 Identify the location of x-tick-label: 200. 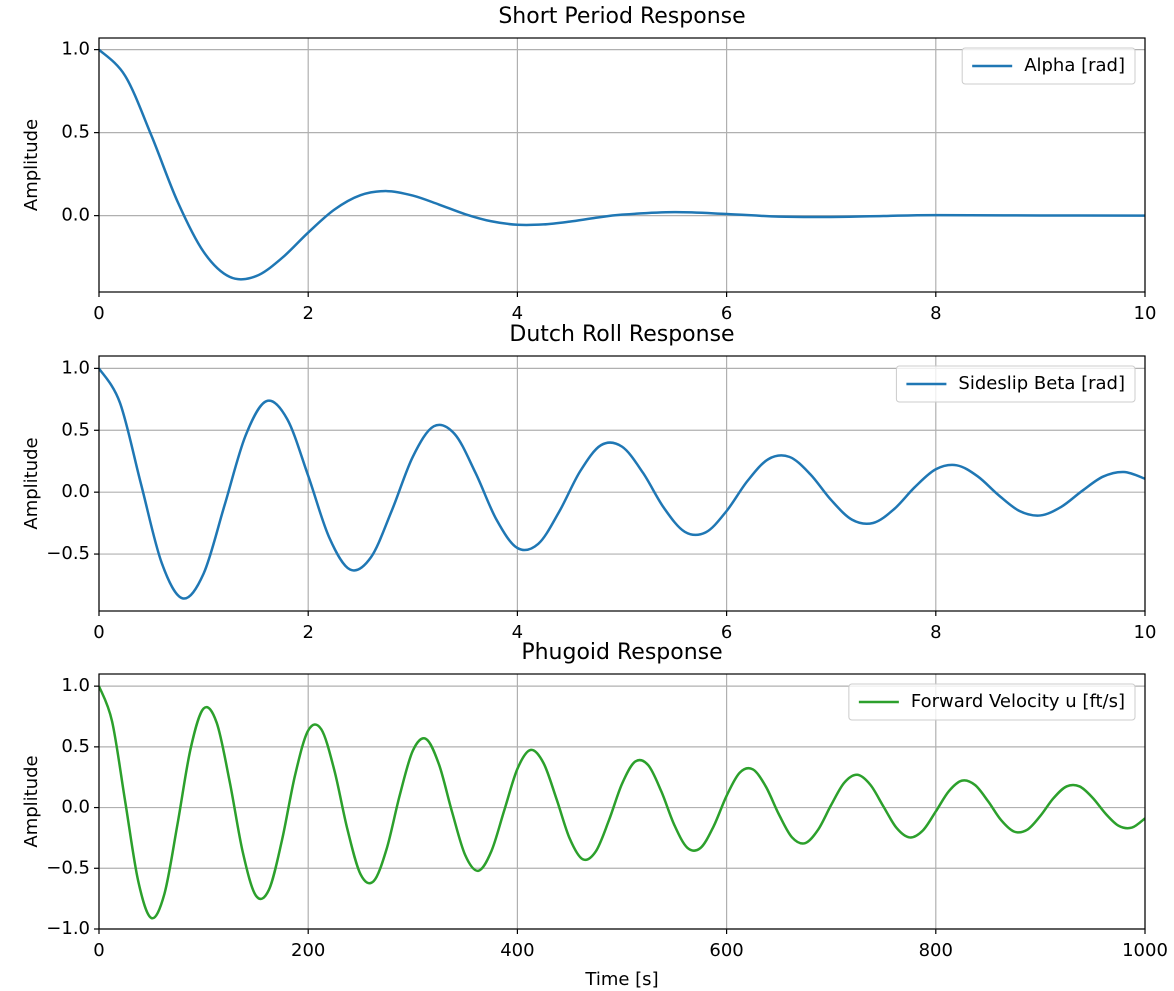
(308, 950).